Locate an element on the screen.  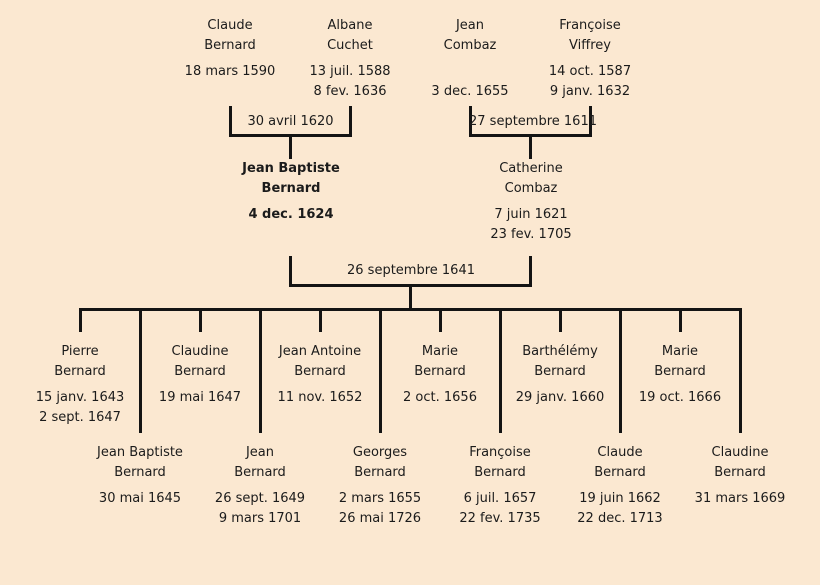
person-date-line: 22 dec. 1713 is located at coordinates (620, 518).